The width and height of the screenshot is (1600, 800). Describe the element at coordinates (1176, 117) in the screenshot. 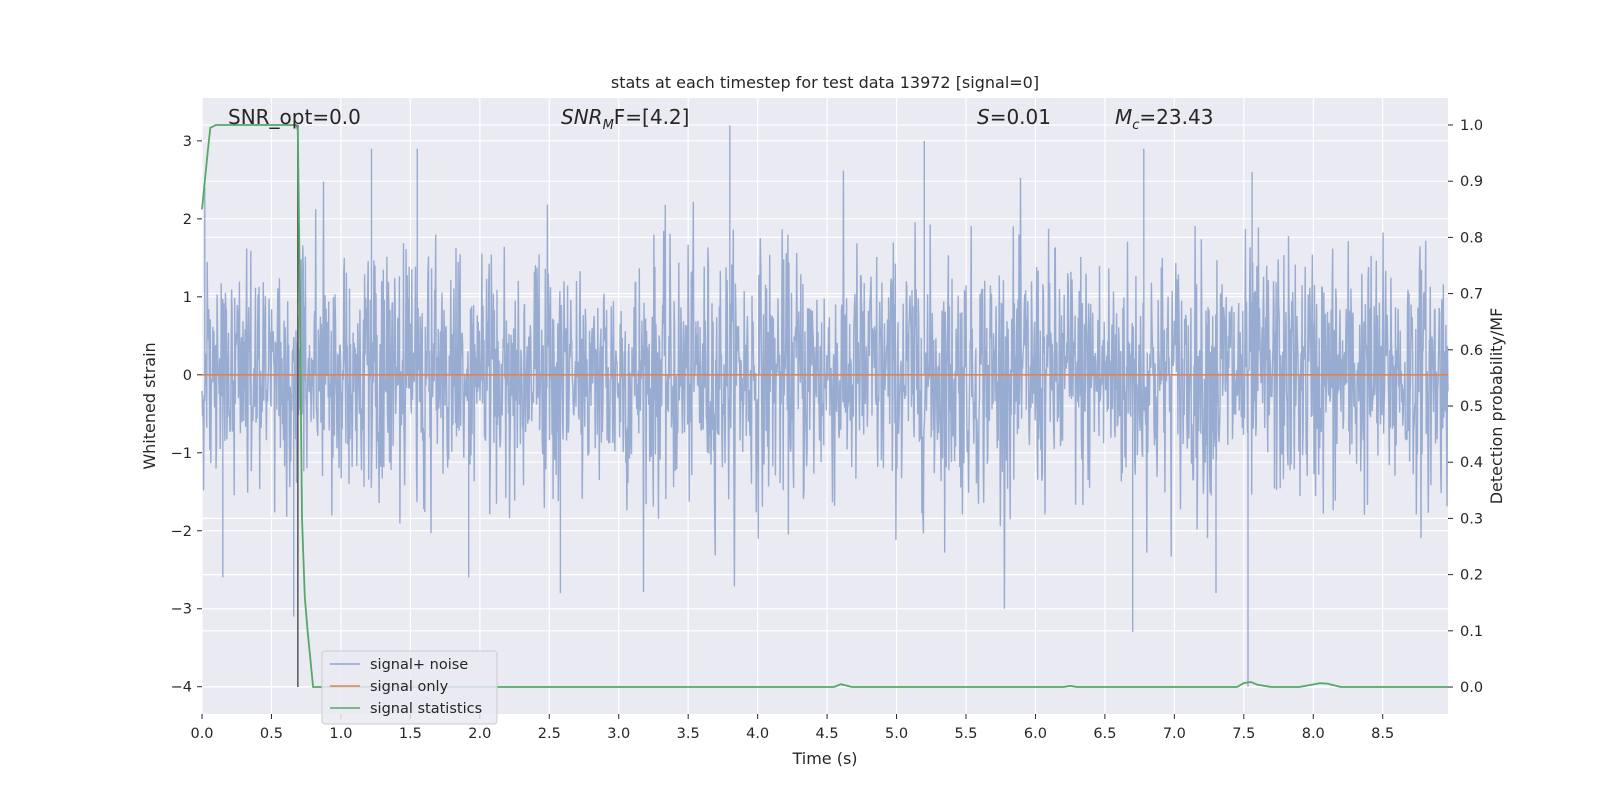

I see `annotation-mc-rest: =23.43` at that location.